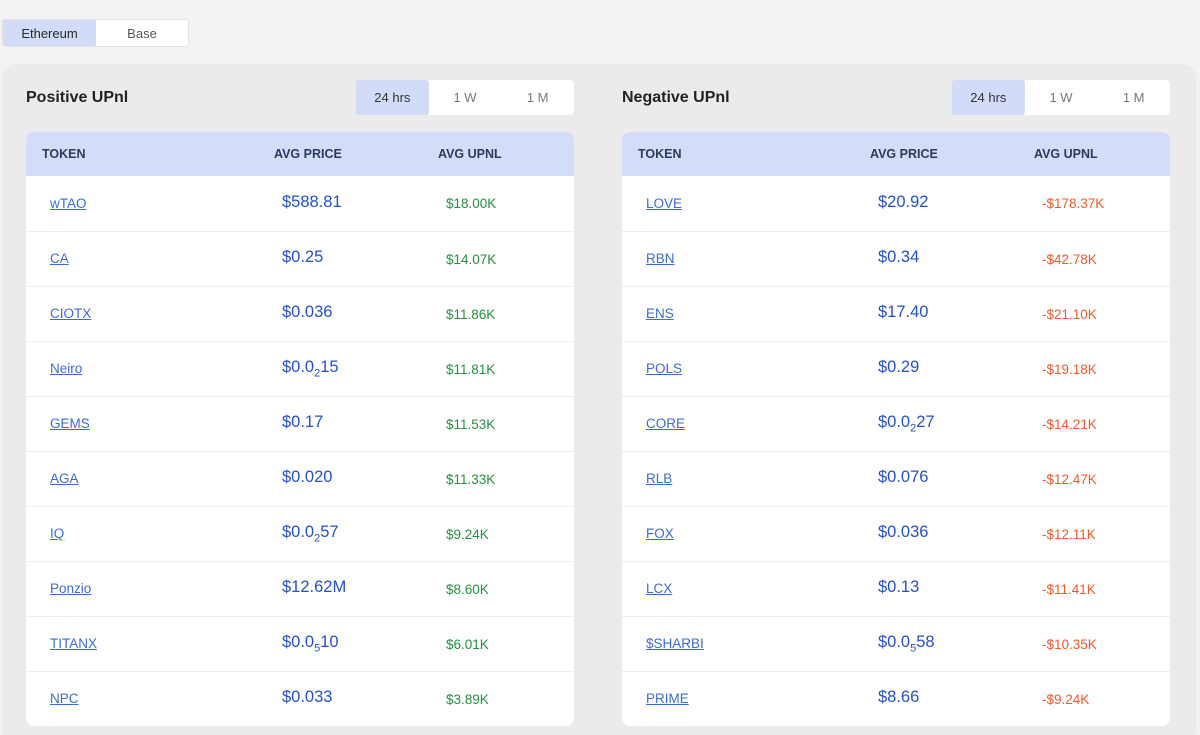  Describe the element at coordinates (1069, 589) in the screenshot. I see `avg-upnl-cell: -$11.41K` at that location.